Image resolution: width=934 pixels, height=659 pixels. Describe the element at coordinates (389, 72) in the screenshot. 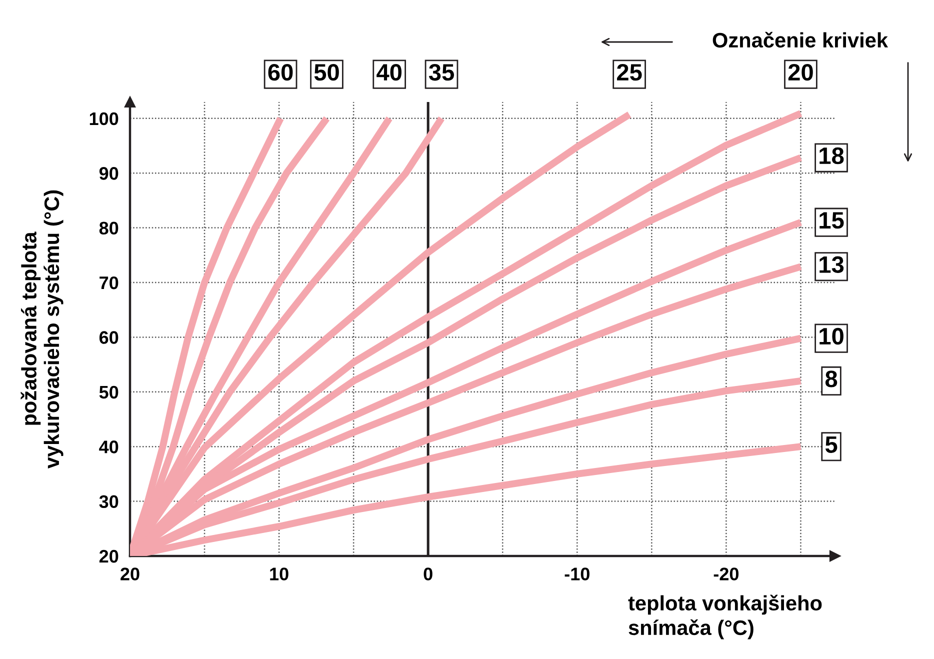

I see `series-label: 40` at that location.